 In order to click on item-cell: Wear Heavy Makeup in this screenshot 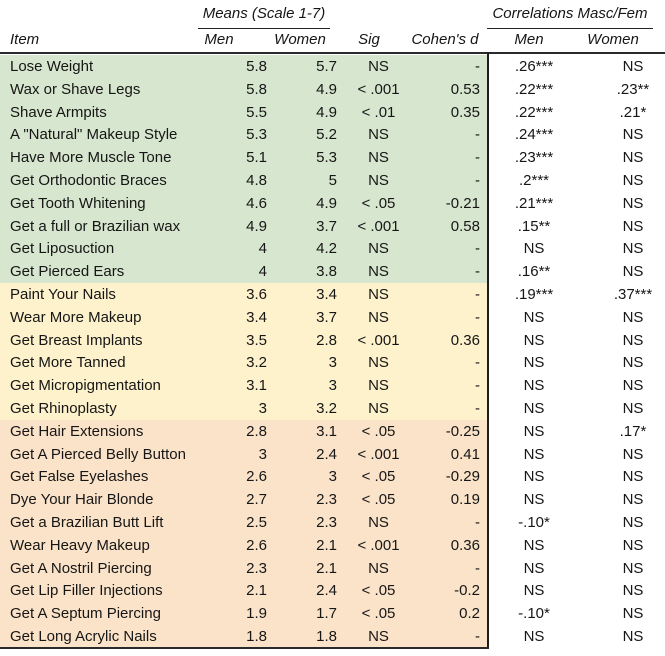, I will do `click(96, 545)`.